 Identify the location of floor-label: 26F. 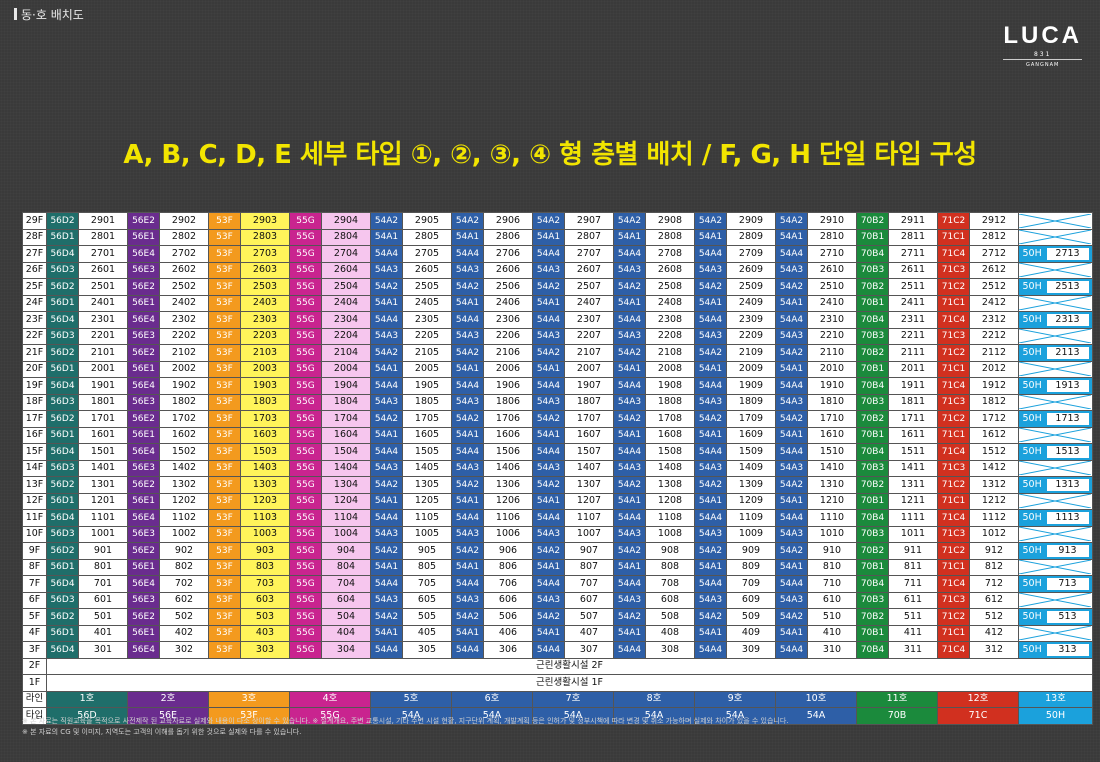
(34, 270).